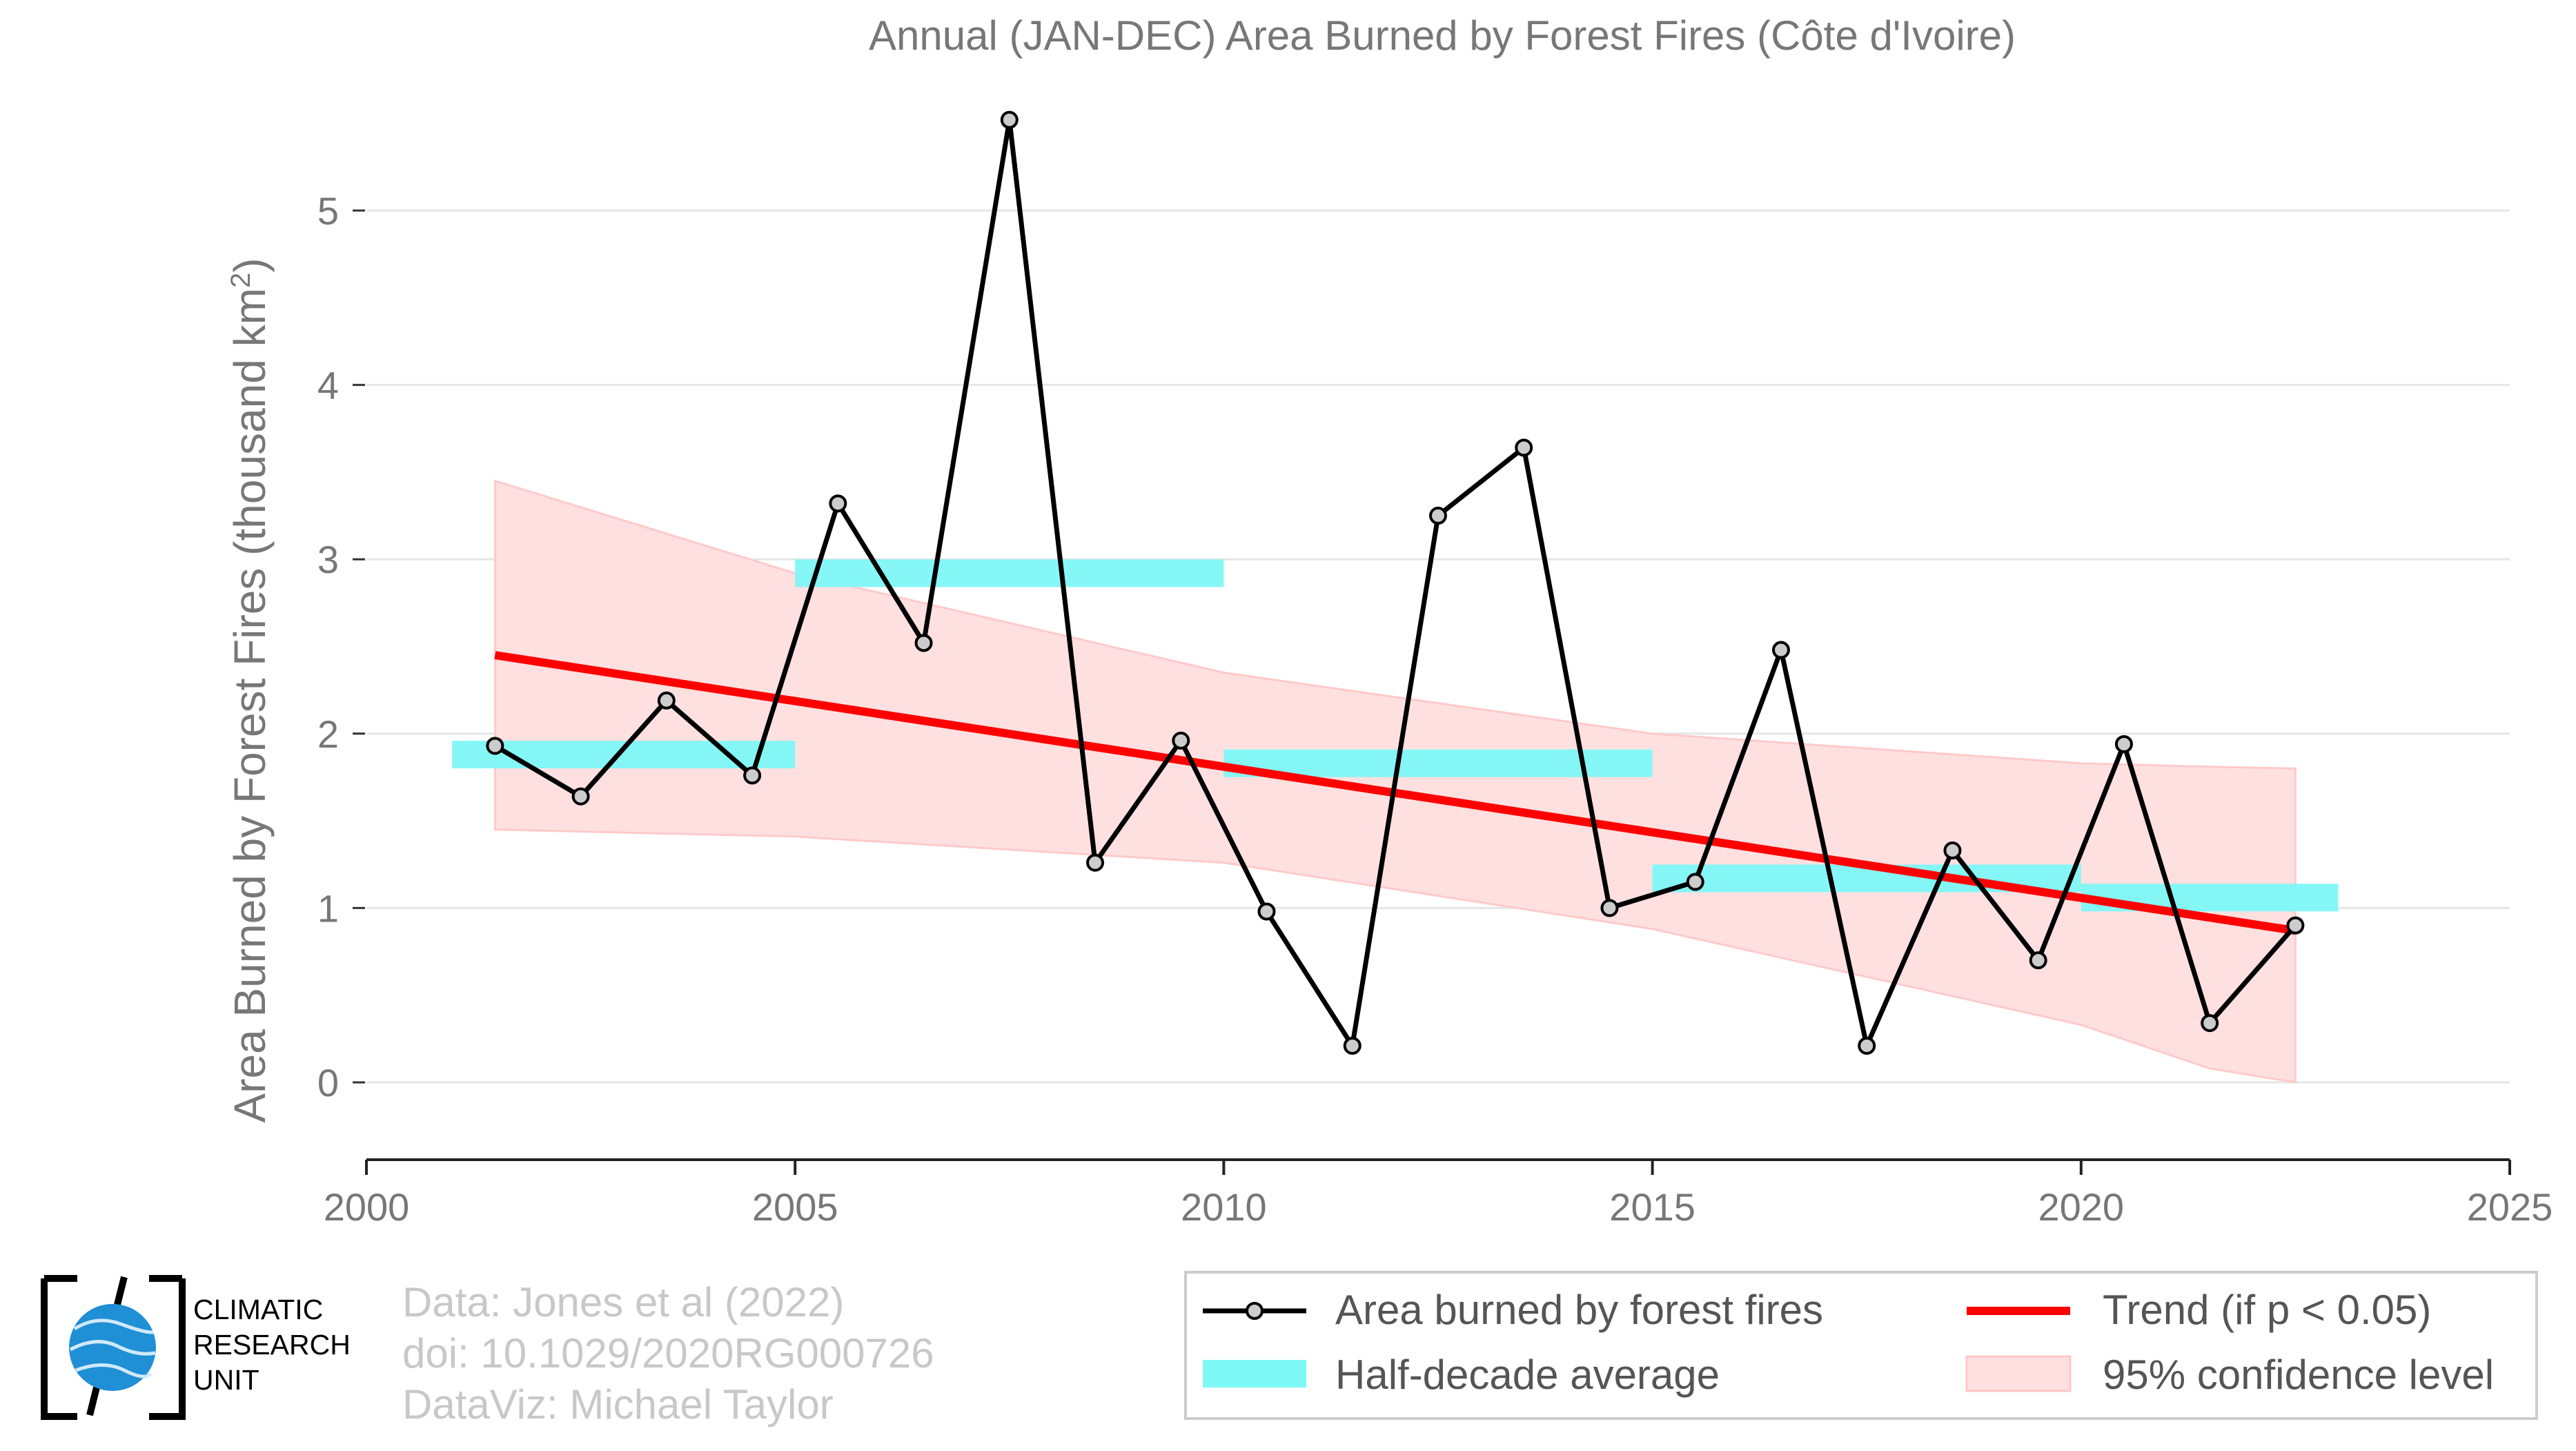 Image resolution: width=2576 pixels, height=1451 pixels. What do you see at coordinates (2295, 926) in the screenshot?
I see `data-point-2022.5` at bounding box center [2295, 926].